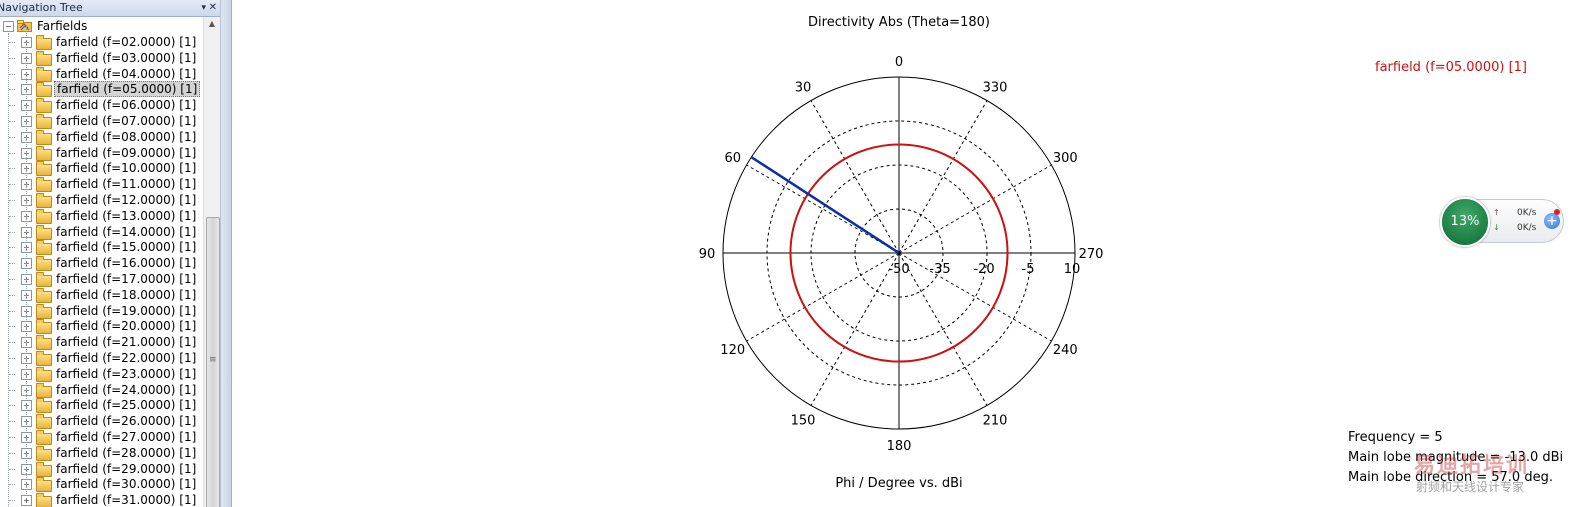 Image resolution: width=1587 pixels, height=507 pixels. I want to click on tree-item-label: farfield (f=18.0000) [1], so click(126, 294).